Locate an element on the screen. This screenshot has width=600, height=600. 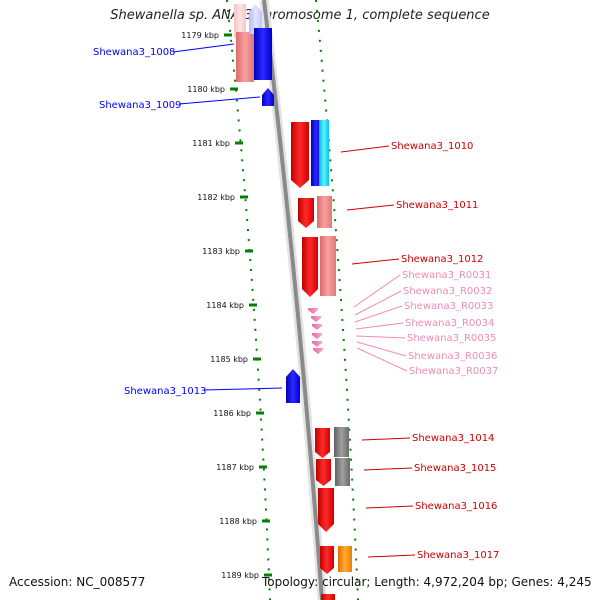
backbone is located at coordinates (293, 300).